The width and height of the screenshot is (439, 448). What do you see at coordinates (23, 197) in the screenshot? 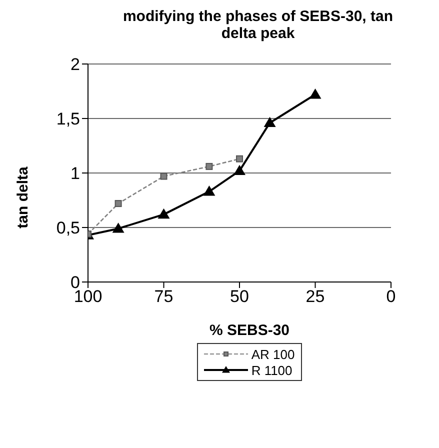
I see `y-axis-title: tan delta` at bounding box center [23, 197].